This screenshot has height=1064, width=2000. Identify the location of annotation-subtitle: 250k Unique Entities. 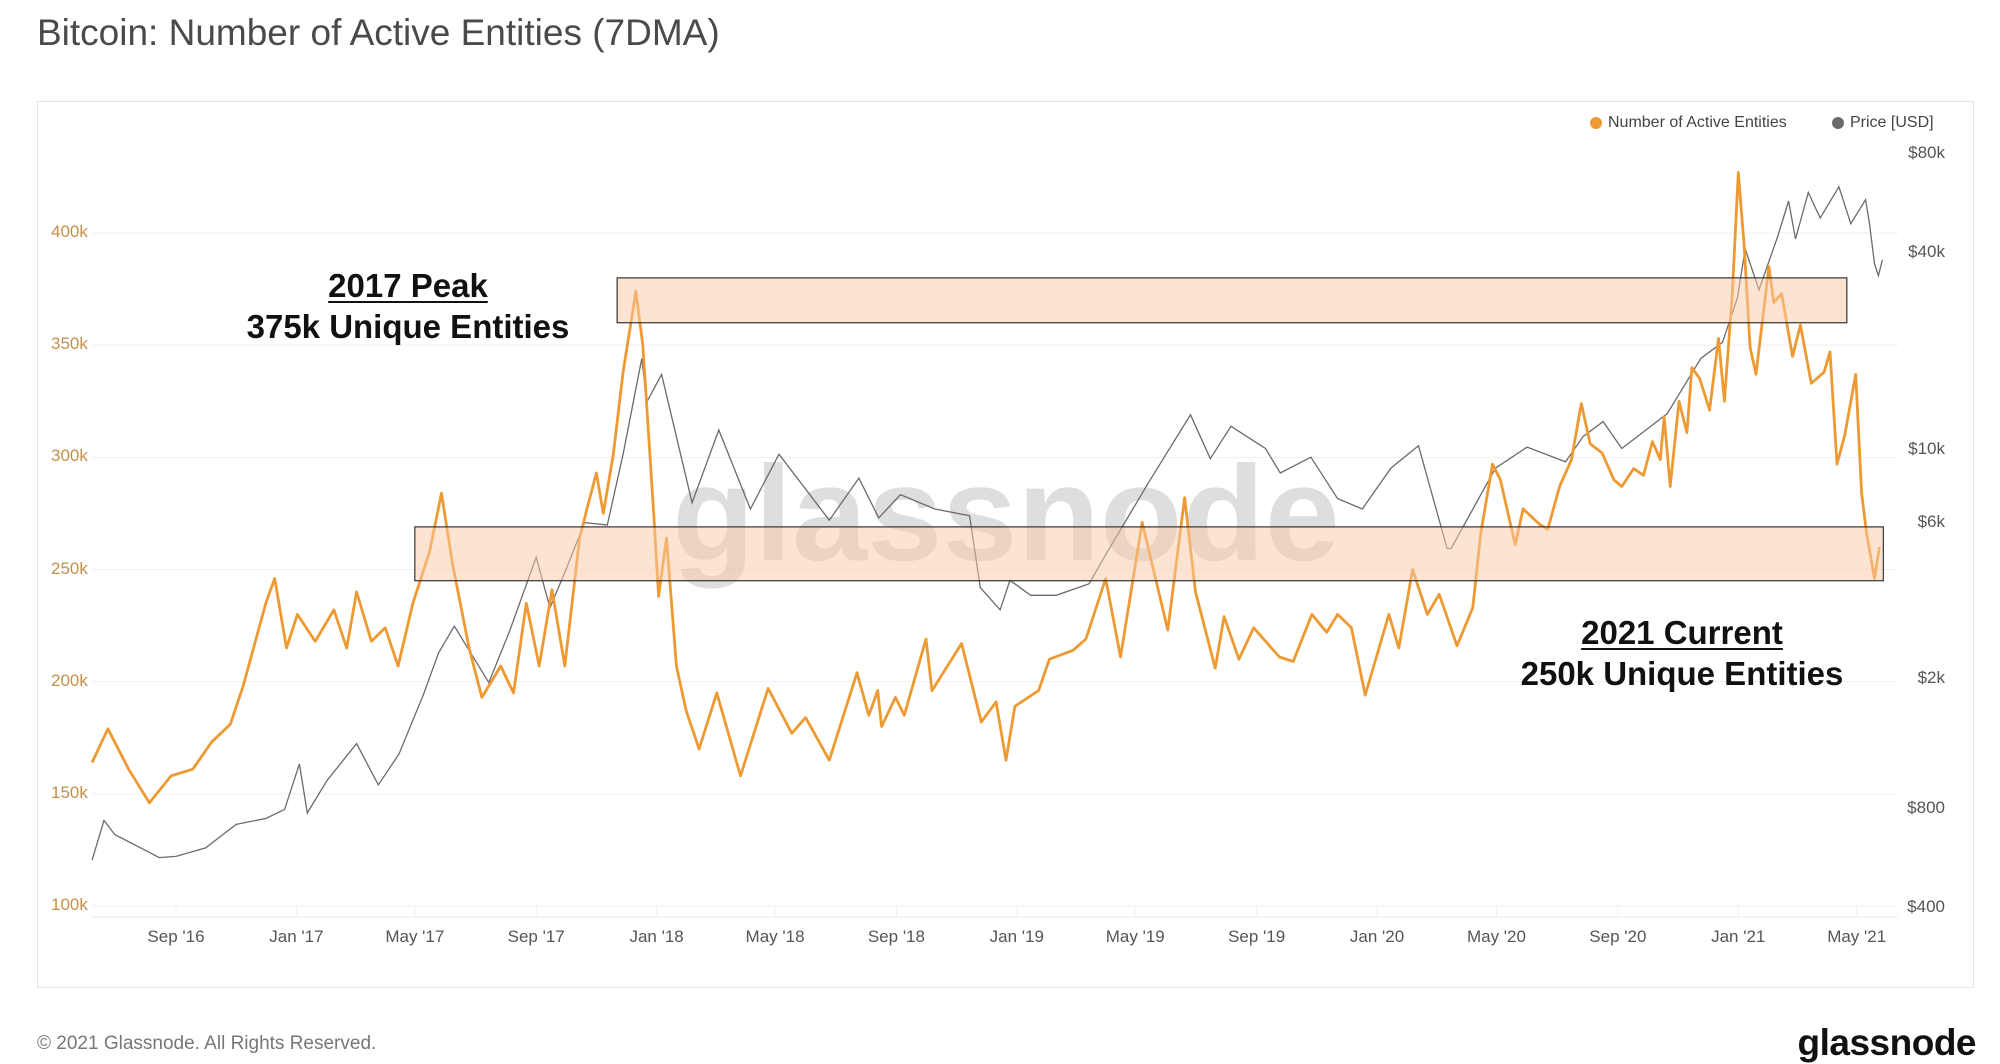
(1682, 673).